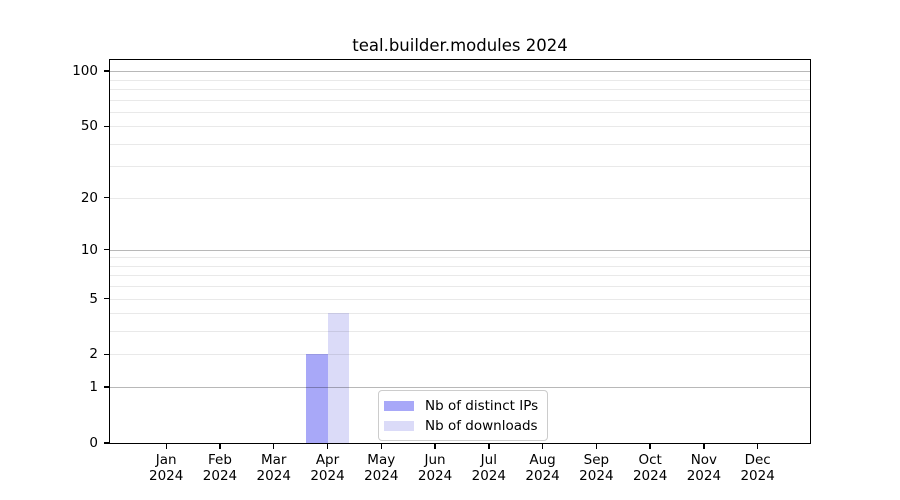 The height and width of the screenshot is (500, 900). What do you see at coordinates (85, 71) in the screenshot?
I see `y-tick-label: 100` at bounding box center [85, 71].